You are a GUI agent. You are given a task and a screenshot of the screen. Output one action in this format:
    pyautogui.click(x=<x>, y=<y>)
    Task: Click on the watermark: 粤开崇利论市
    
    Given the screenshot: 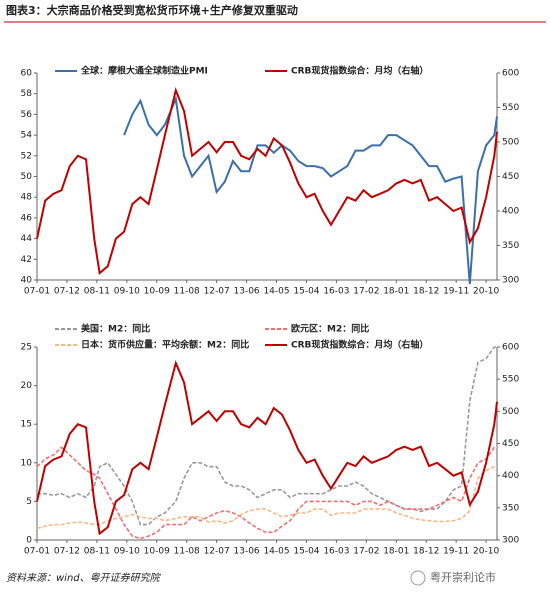 What is the action you would take?
    pyautogui.click(x=463, y=577)
    